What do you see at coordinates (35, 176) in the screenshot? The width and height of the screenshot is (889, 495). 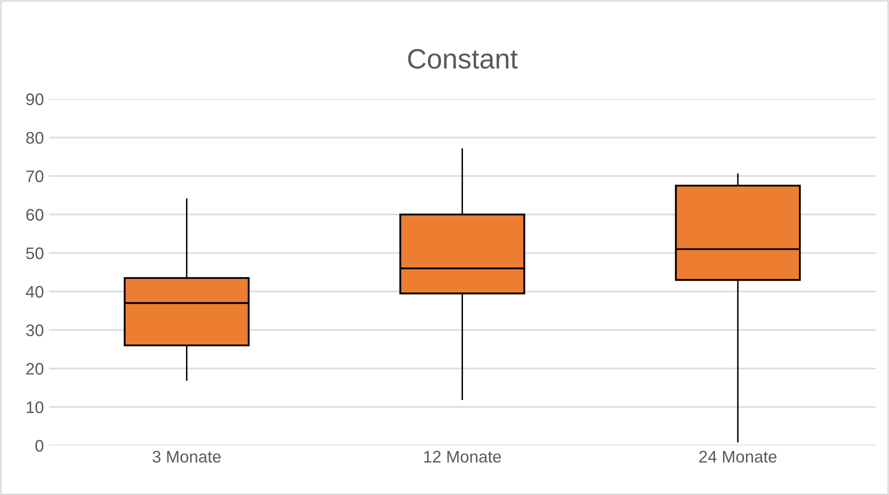 I see `y-tick-label: 70` at bounding box center [35, 176].